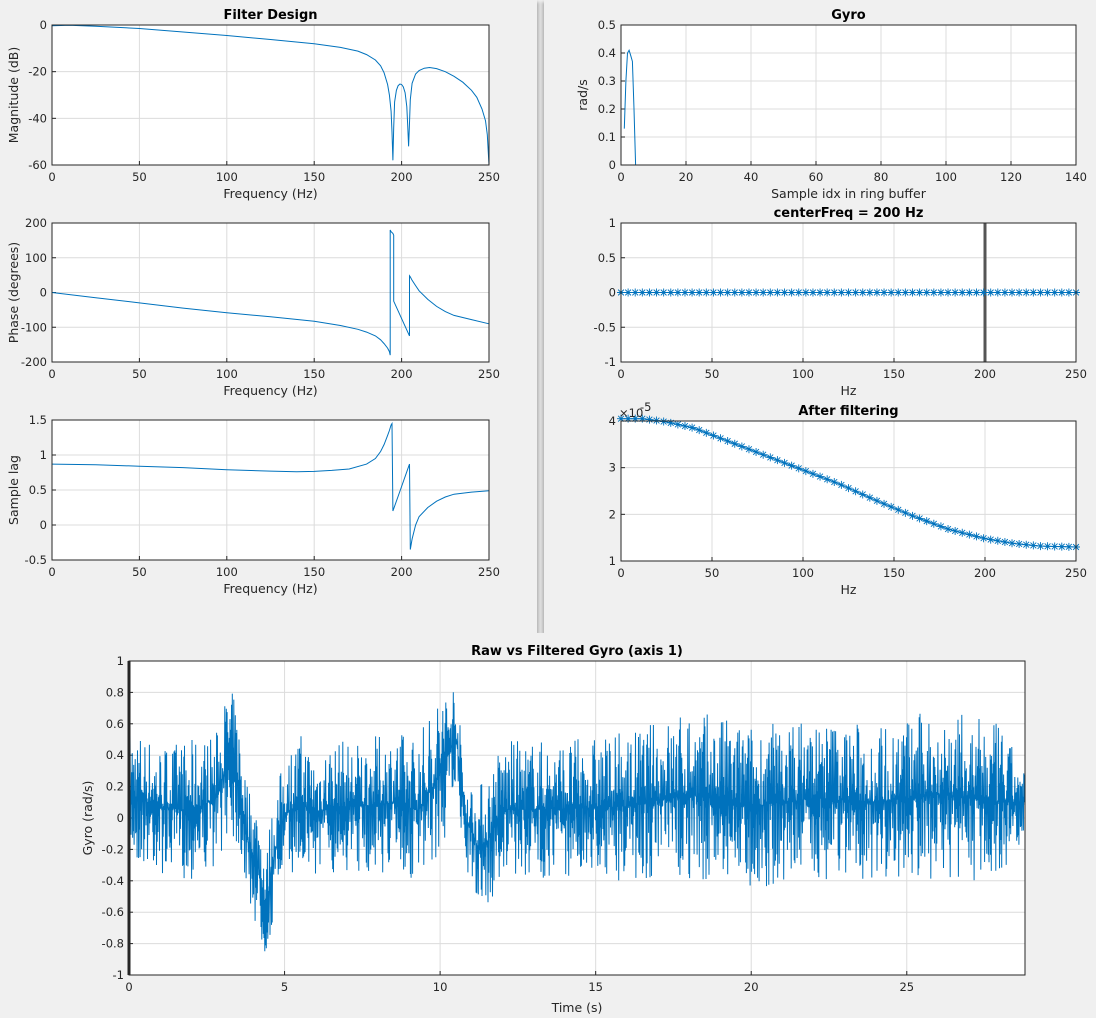  Describe the element at coordinates (751, 177) in the screenshot. I see `x-tick-label: 40` at that location.